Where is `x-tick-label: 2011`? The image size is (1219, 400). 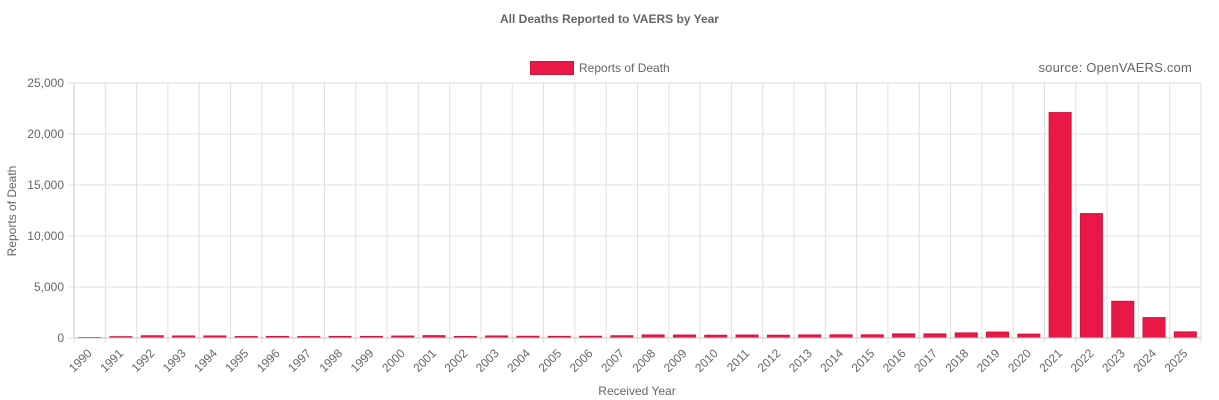 x-tick-label: 2011 is located at coordinates (738, 360).